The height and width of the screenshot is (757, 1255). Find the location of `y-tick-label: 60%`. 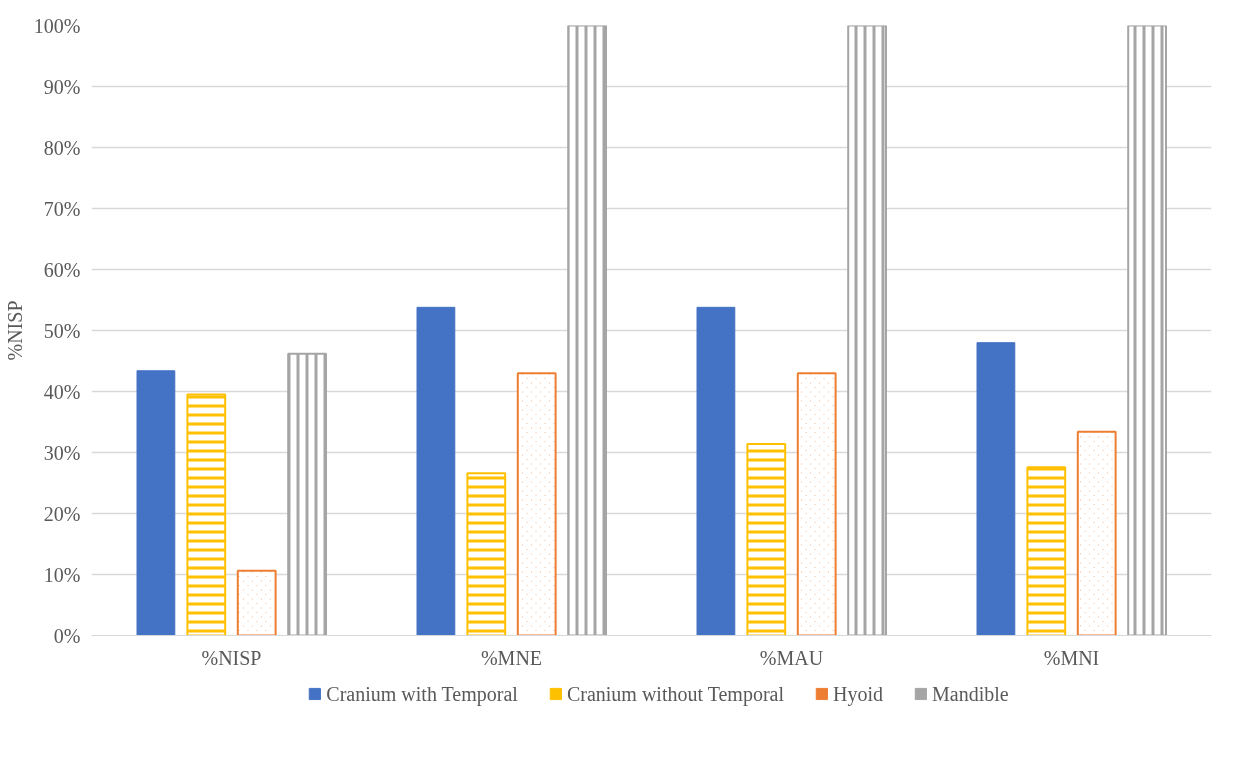

y-tick-label: 60% is located at coordinates (62, 269).